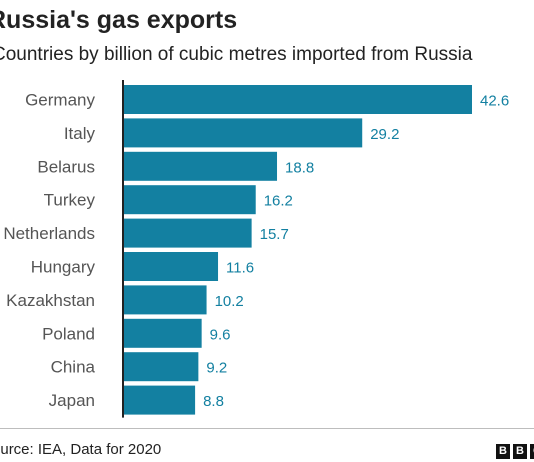  Describe the element at coordinates (297, 99) in the screenshot. I see `bar-germany` at that location.